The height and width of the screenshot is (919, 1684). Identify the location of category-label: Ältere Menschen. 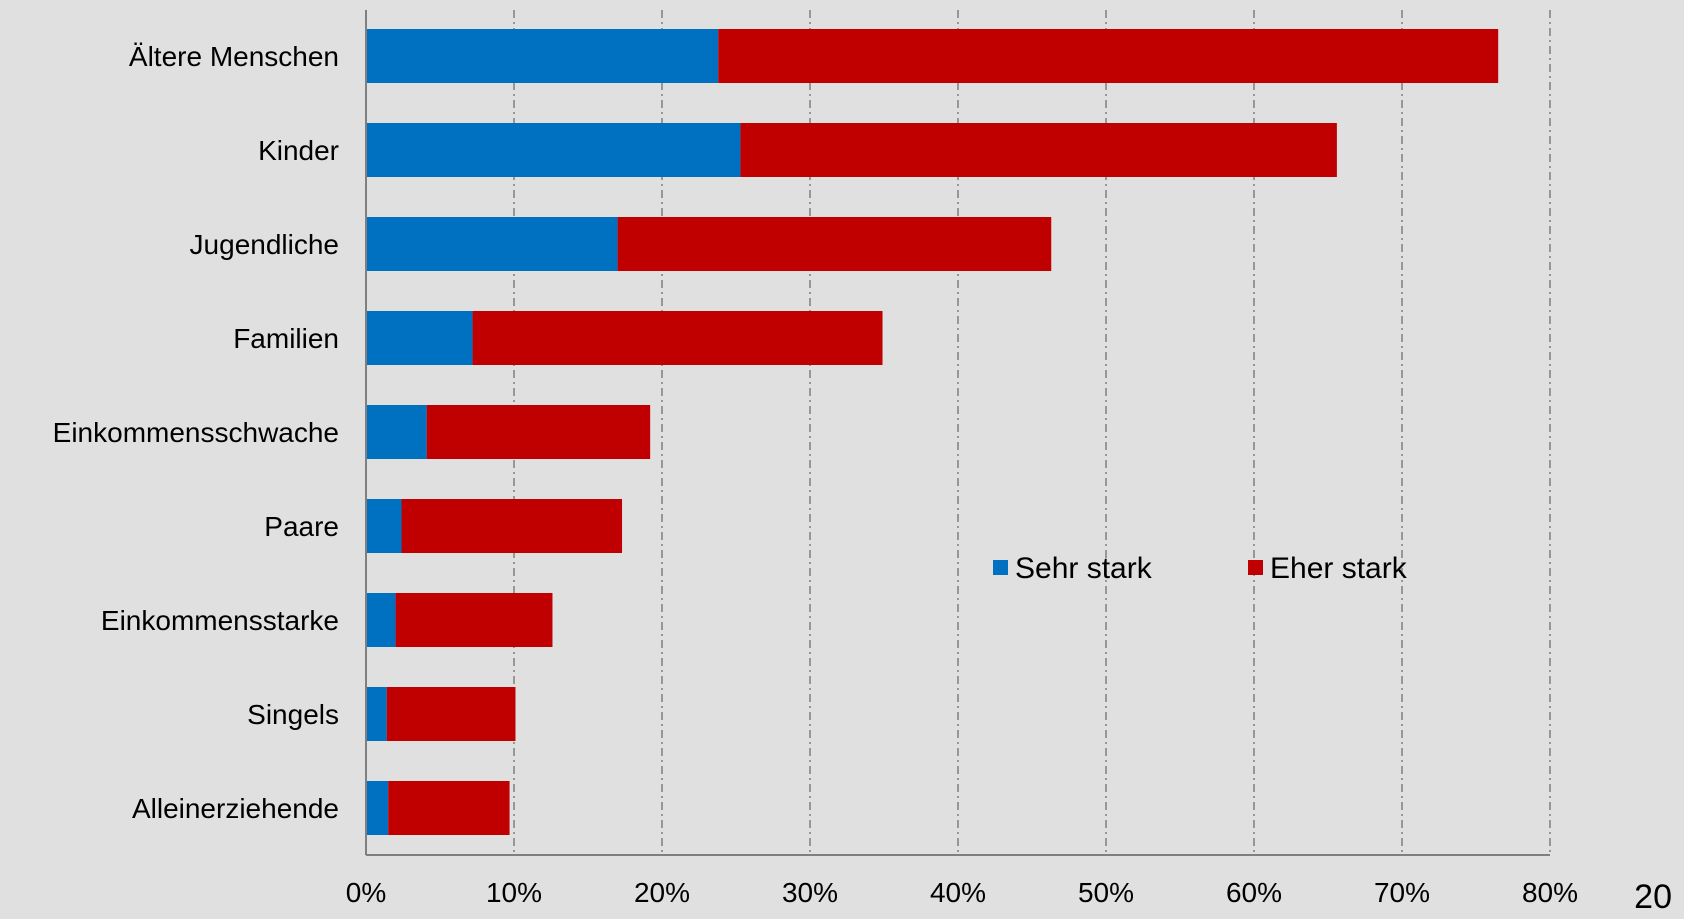
(234, 56).